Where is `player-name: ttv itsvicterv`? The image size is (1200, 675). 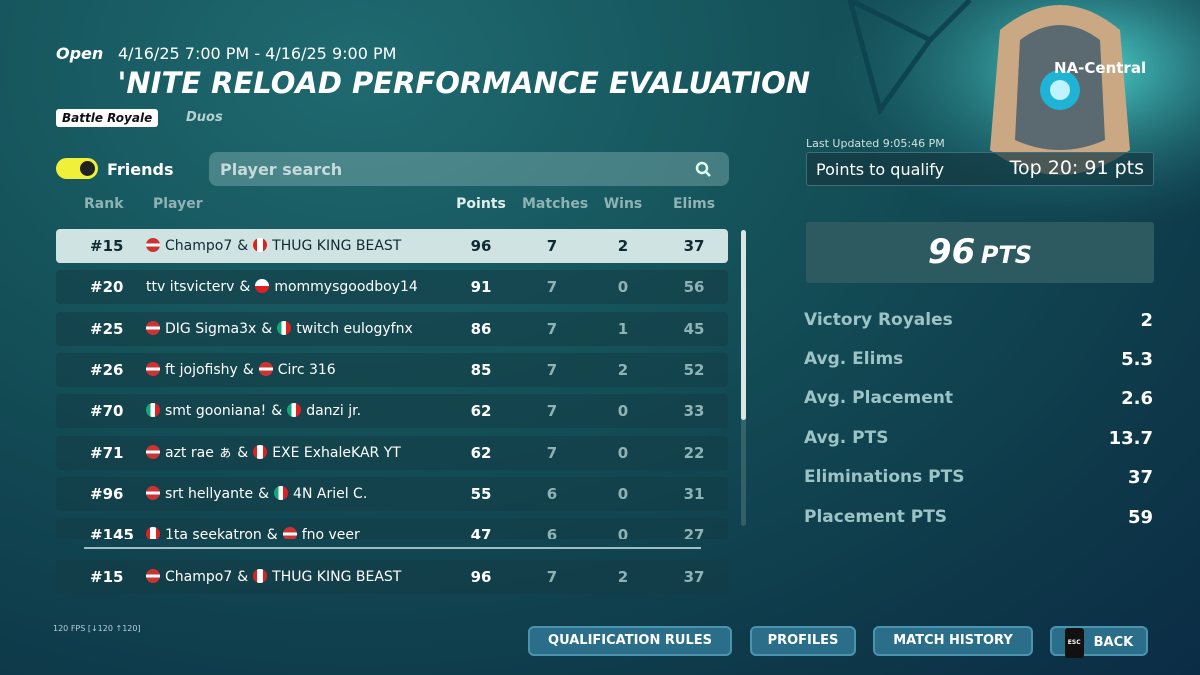
player-name: ttv itsvicterv is located at coordinates (190, 287).